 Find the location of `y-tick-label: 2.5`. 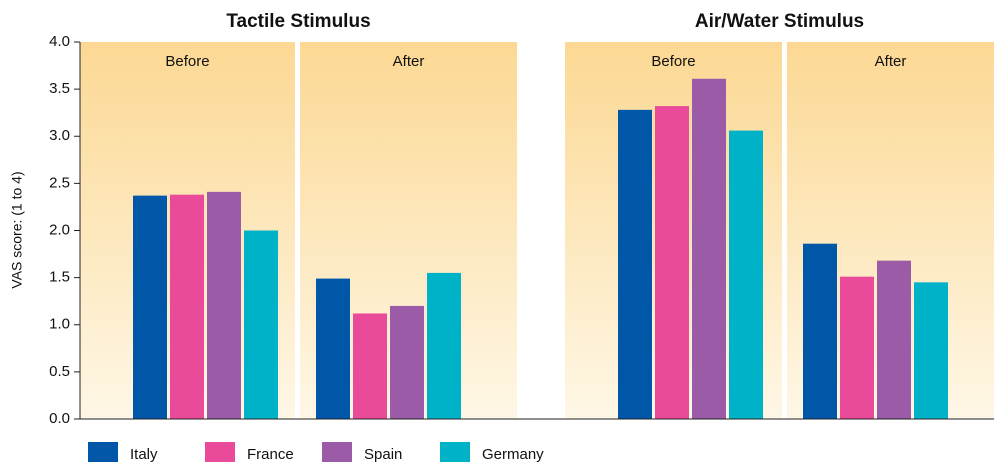

y-tick-label: 2.5 is located at coordinates (59, 182).